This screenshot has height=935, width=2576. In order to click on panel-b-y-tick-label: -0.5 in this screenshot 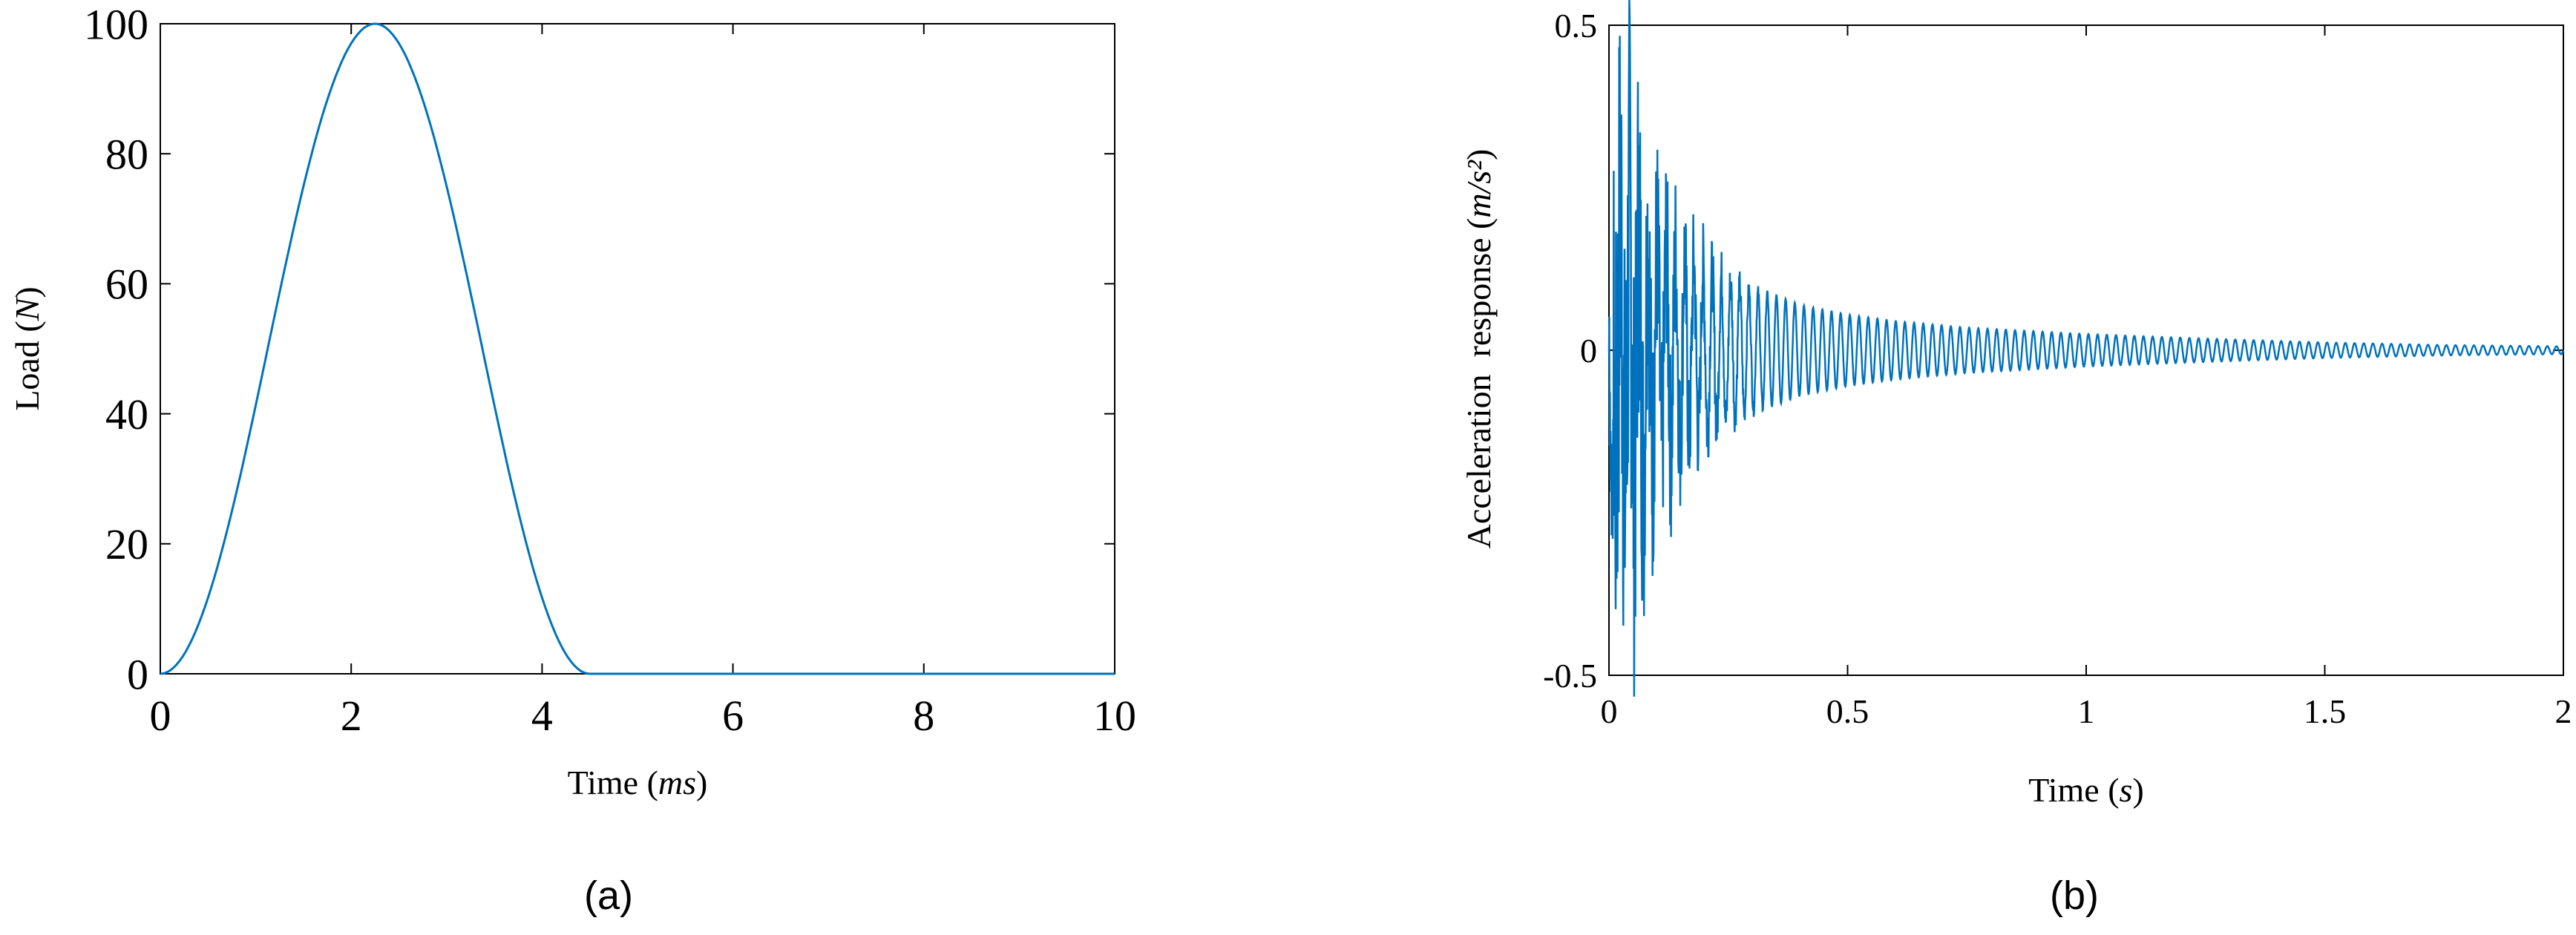, I will do `click(1570, 676)`.